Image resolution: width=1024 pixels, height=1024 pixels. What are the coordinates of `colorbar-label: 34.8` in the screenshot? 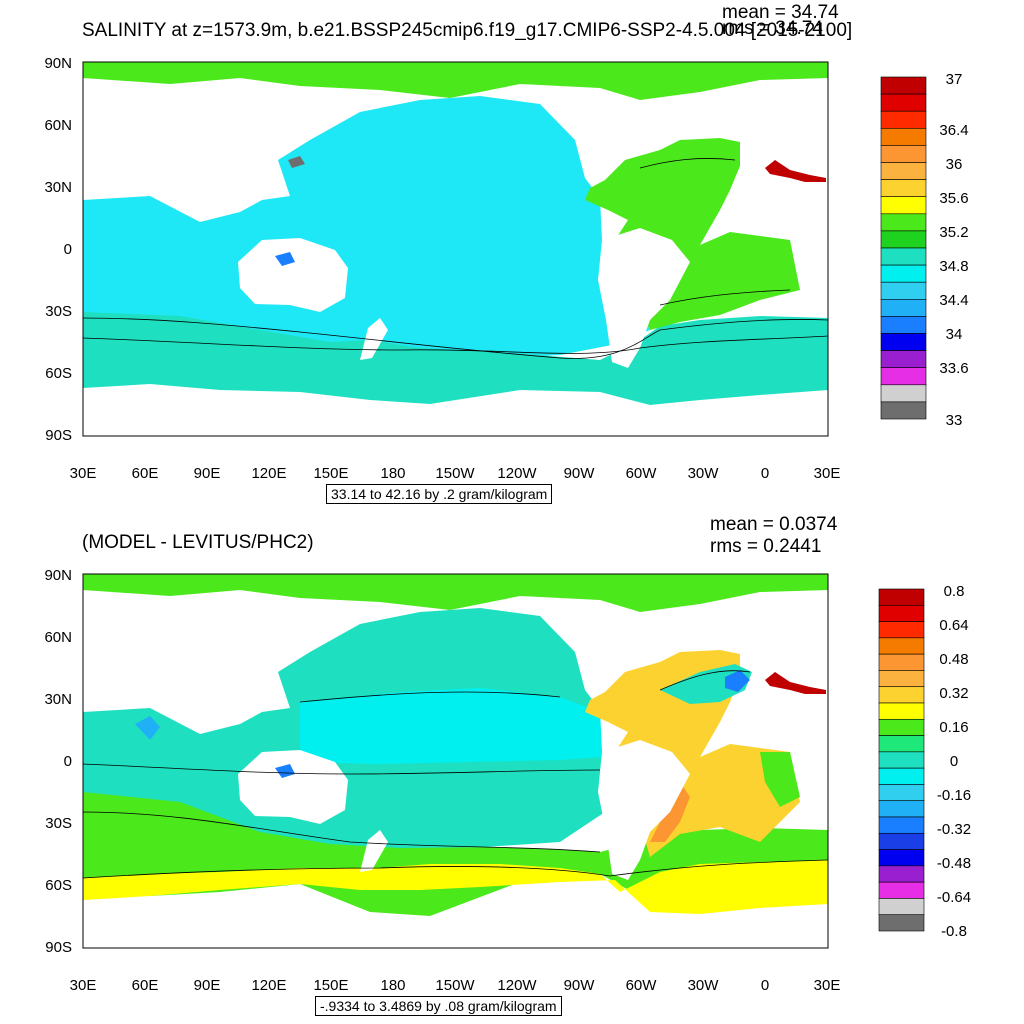 It's located at (953, 266).